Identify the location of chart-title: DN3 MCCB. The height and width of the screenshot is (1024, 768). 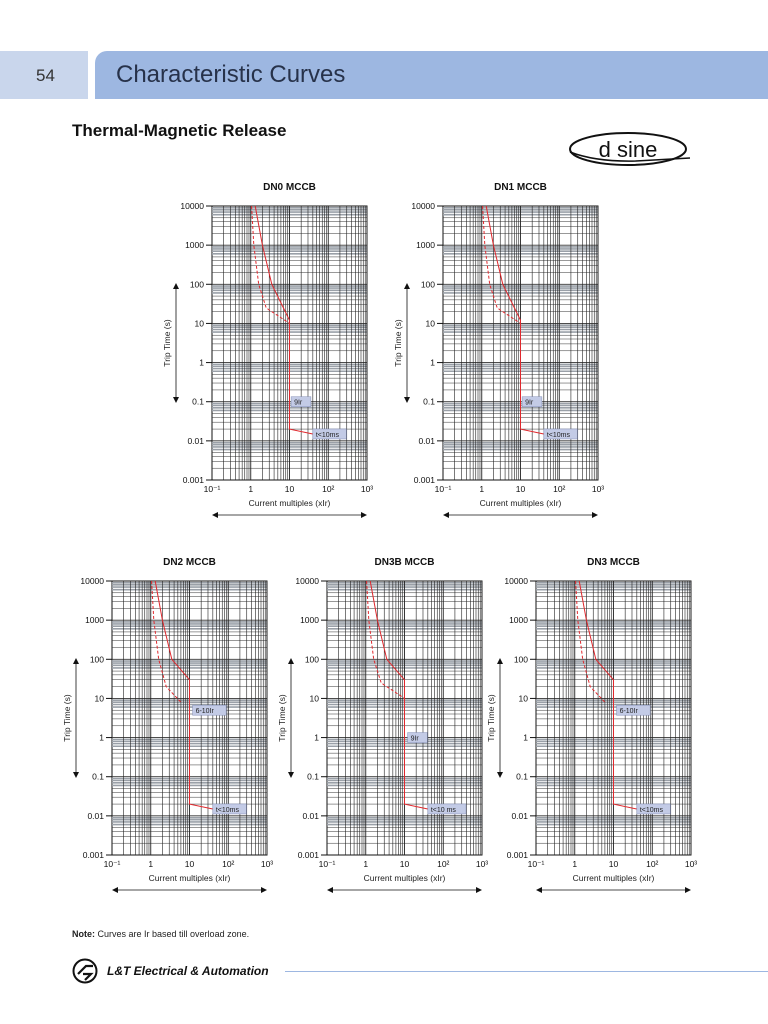
(613, 562).